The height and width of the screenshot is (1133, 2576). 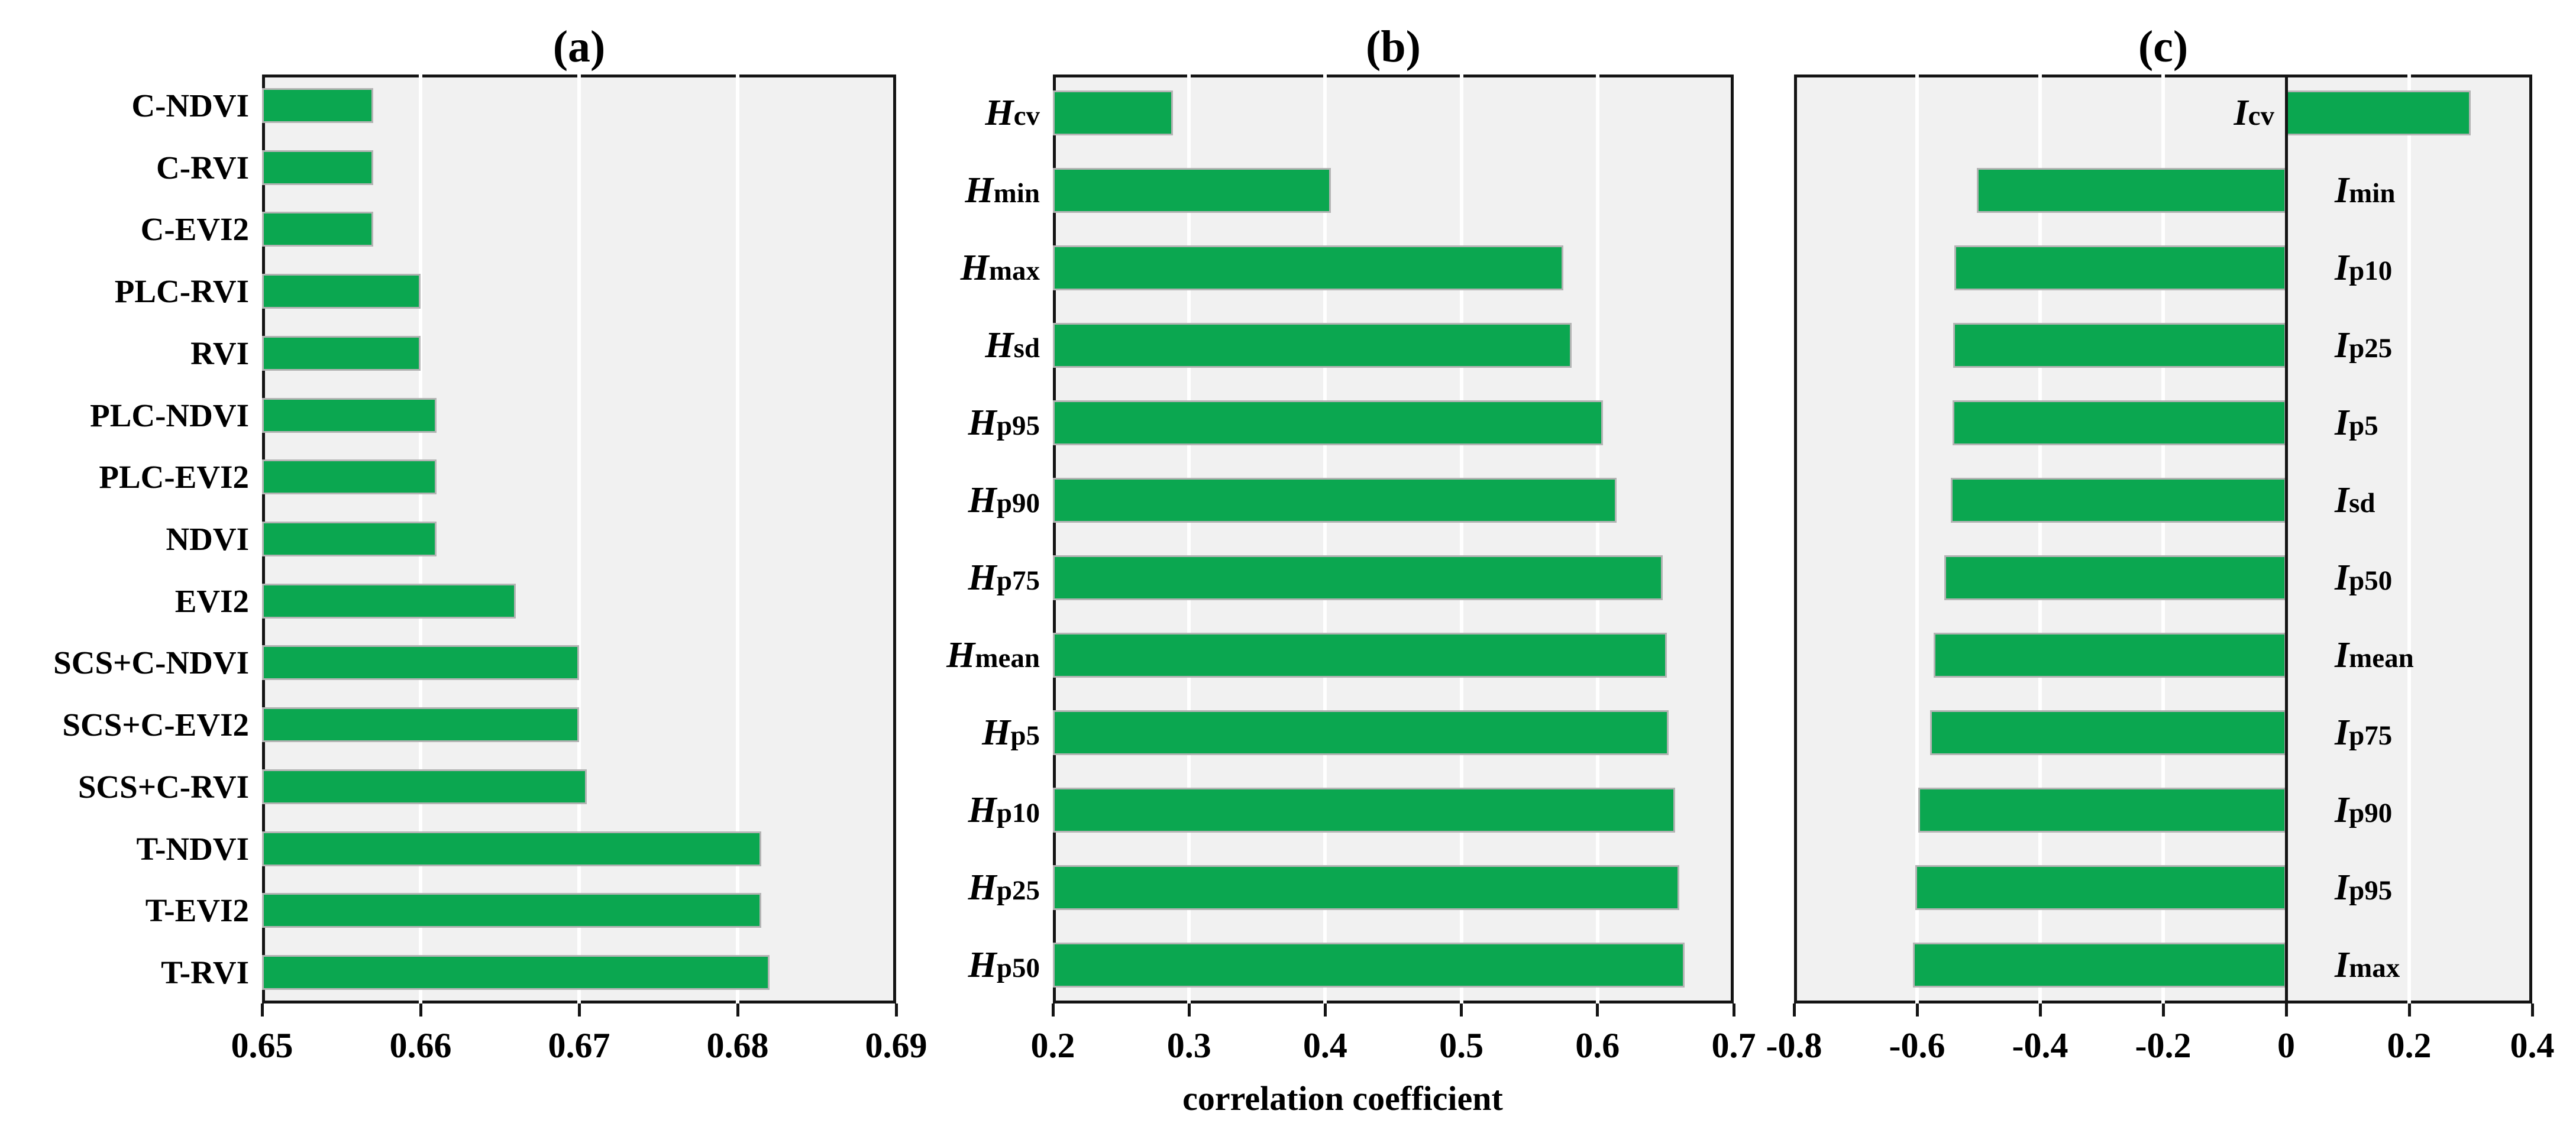 I want to click on tick-label: 0.66, so click(x=420, y=1045).